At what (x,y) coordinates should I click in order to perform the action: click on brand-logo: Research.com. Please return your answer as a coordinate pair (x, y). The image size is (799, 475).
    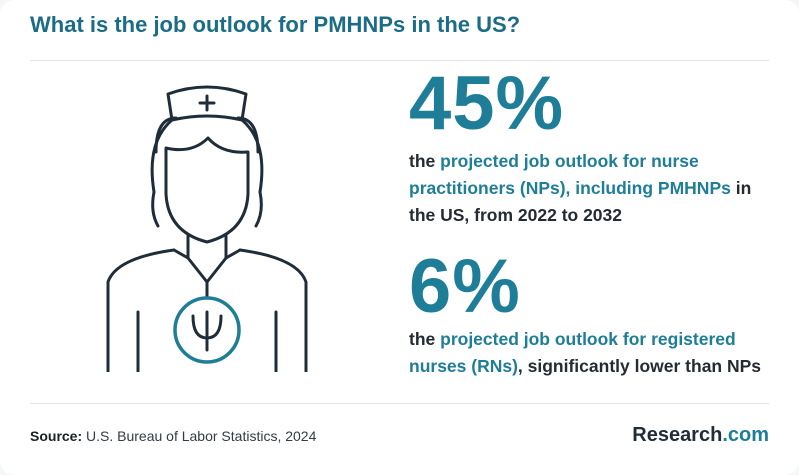
    Looking at the image, I should click on (700, 435).